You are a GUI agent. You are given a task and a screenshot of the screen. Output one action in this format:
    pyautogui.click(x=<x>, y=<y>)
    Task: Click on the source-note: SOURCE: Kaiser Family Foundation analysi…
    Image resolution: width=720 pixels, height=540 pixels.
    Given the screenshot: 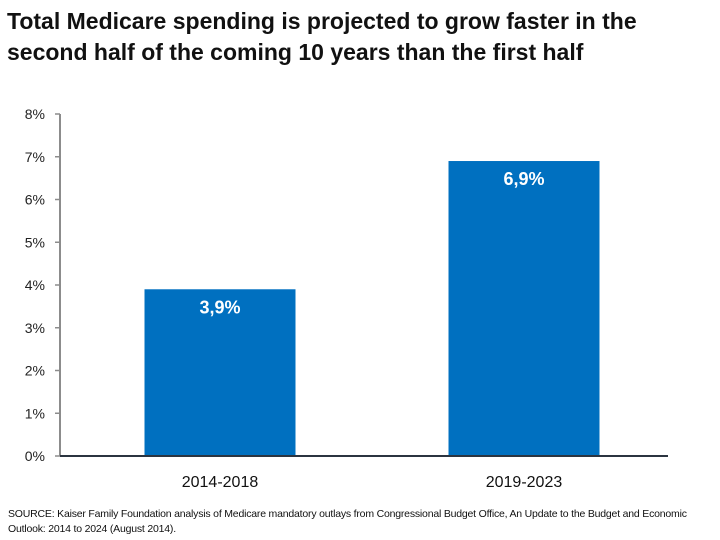 What is the action you would take?
    pyautogui.click(x=347, y=521)
    